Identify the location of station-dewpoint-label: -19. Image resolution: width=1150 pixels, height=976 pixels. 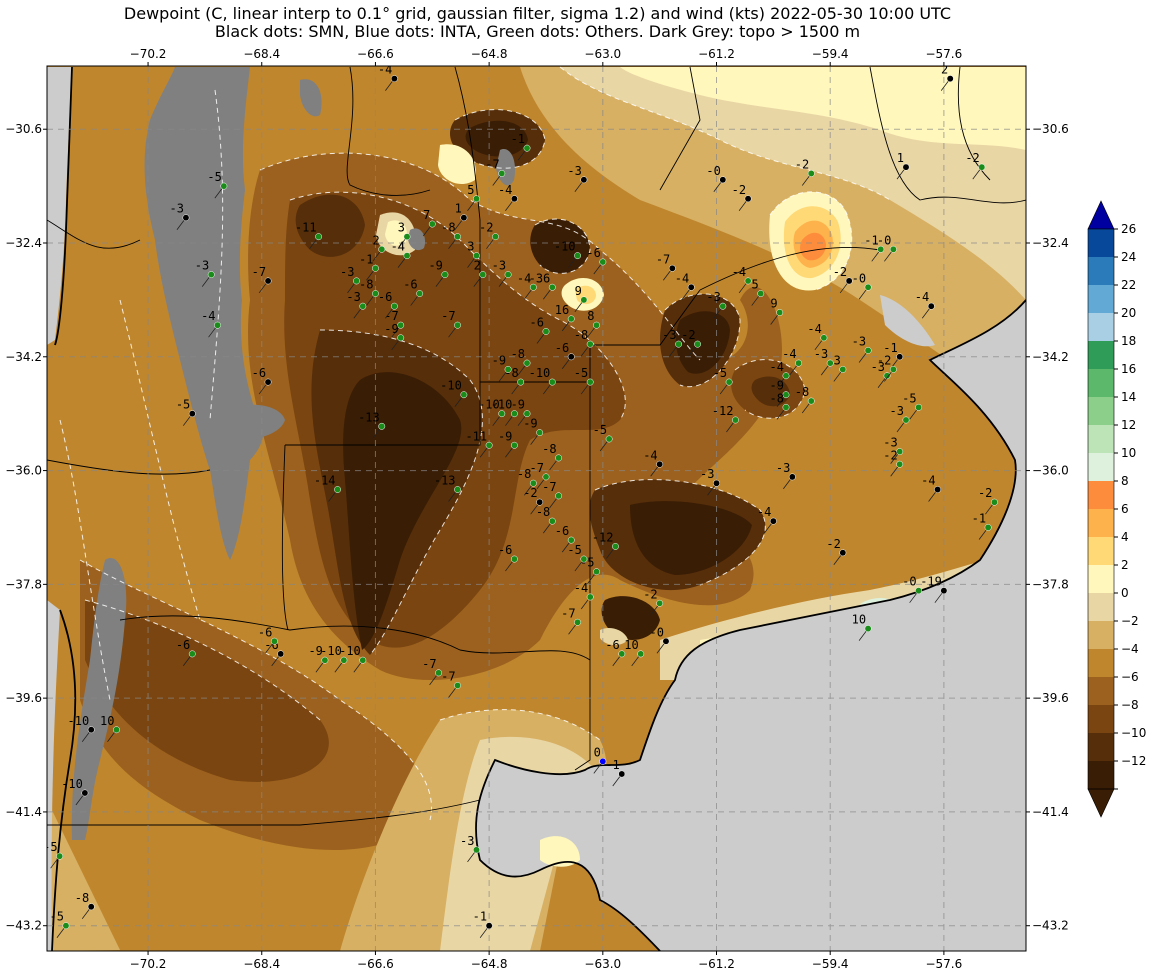
(931, 582).